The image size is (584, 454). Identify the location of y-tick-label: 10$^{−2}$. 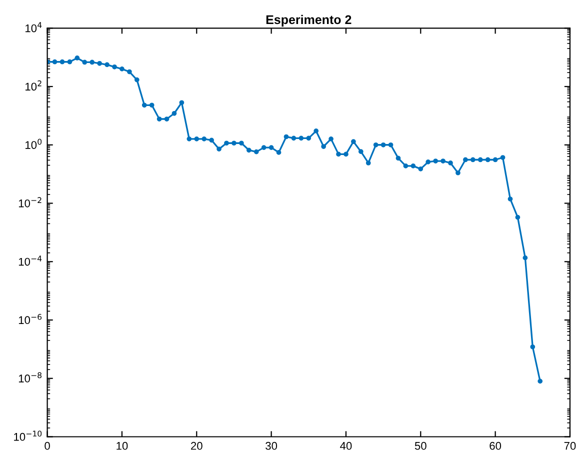
(30, 202).